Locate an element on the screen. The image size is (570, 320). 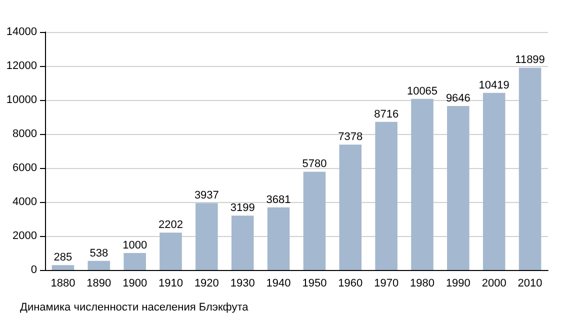
data-label: 3937 is located at coordinates (206, 196).